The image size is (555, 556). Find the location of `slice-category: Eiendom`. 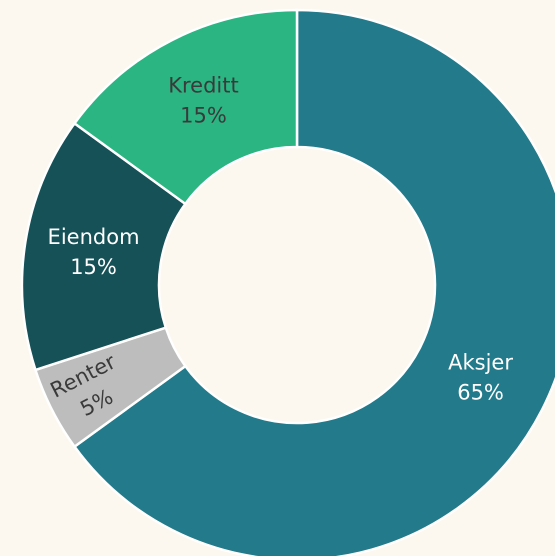

slice-category: Eiendom is located at coordinates (94, 237).